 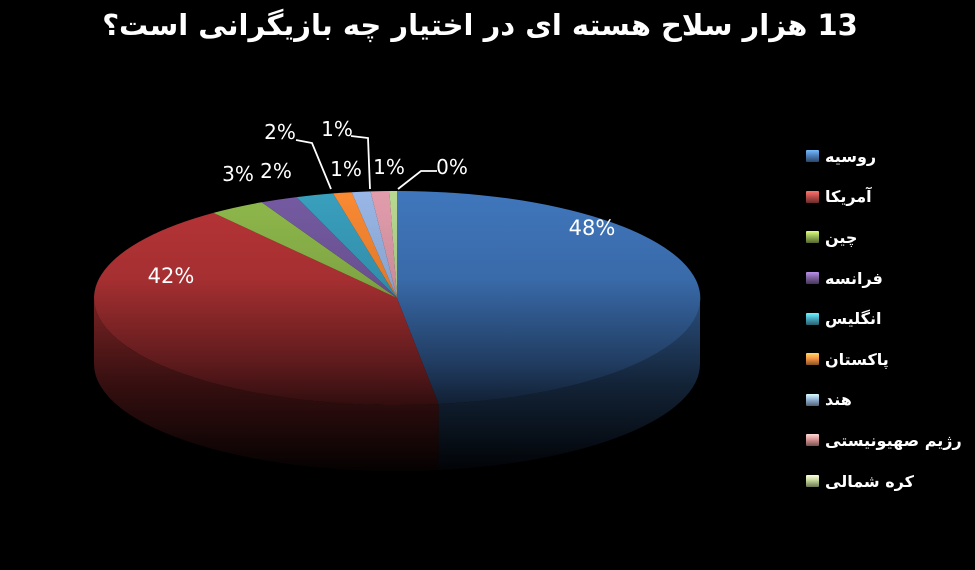 I want to click on legend-label: پاکستان, so click(x=857, y=359).